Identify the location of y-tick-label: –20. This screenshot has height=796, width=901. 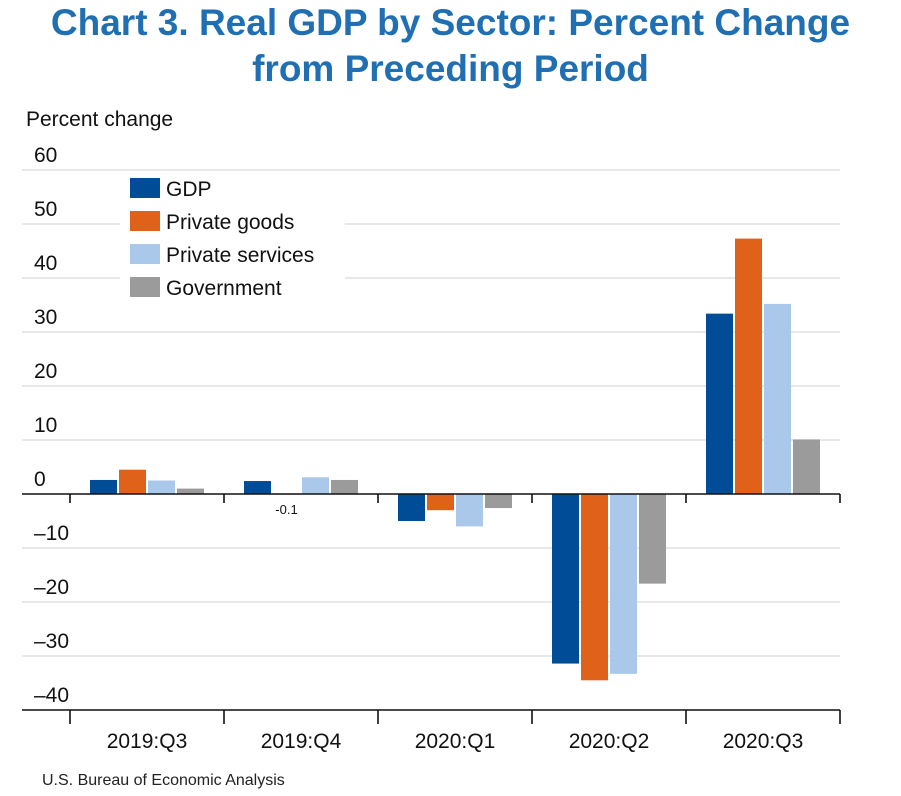
(51, 587).